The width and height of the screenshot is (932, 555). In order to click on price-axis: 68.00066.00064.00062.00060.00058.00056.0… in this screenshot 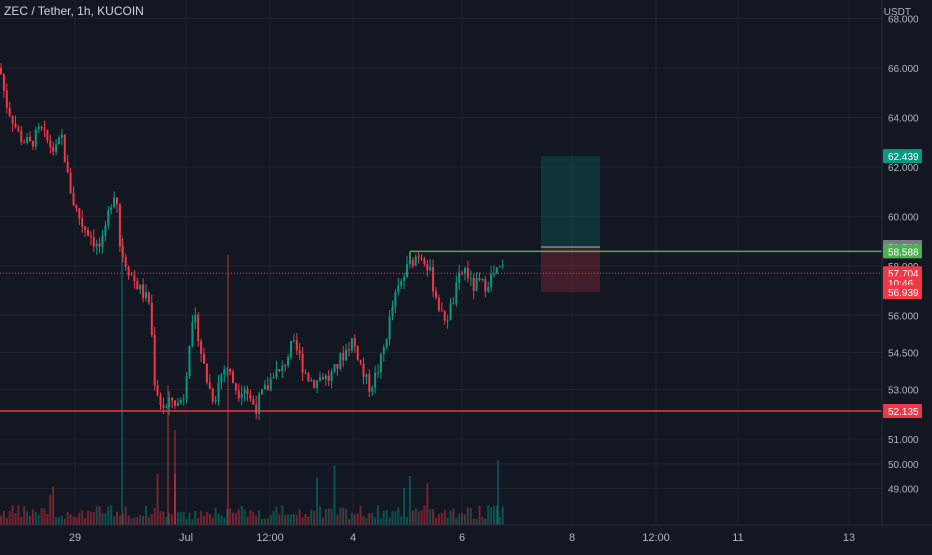, I will do `click(906, 275)`.